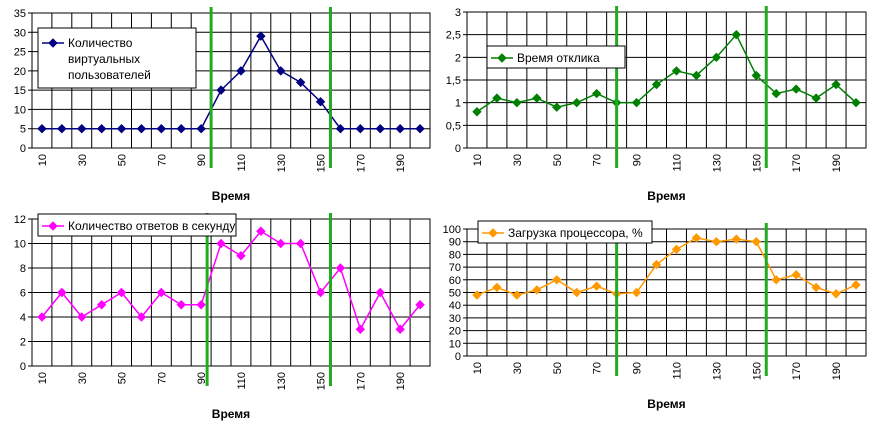 Image resolution: width=872 pixels, height=426 pixels. I want to click on y-tick-label: 1, so click(458, 104).